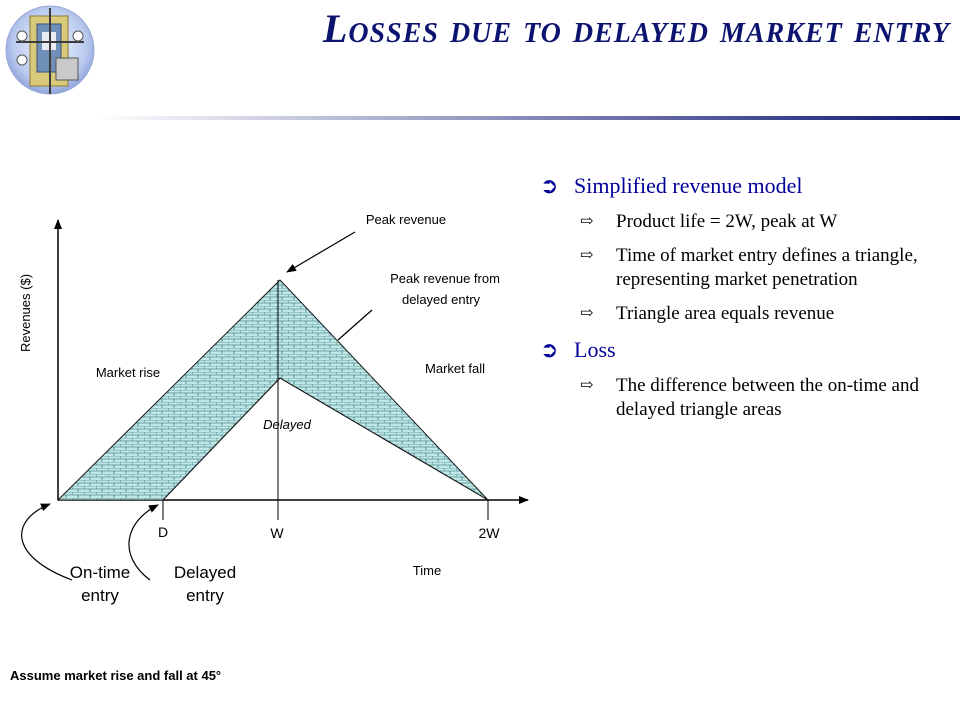 The image size is (960, 720). What do you see at coordinates (740, 350) in the screenshot?
I see `bullet-loss: ➲ Loss` at bounding box center [740, 350].